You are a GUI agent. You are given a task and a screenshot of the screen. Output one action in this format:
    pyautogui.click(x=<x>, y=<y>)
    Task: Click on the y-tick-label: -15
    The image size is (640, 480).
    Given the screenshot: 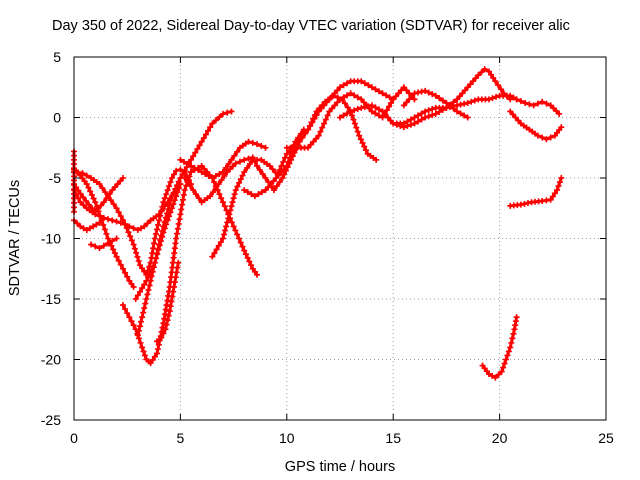 What is the action you would take?
    pyautogui.click(x=51, y=299)
    